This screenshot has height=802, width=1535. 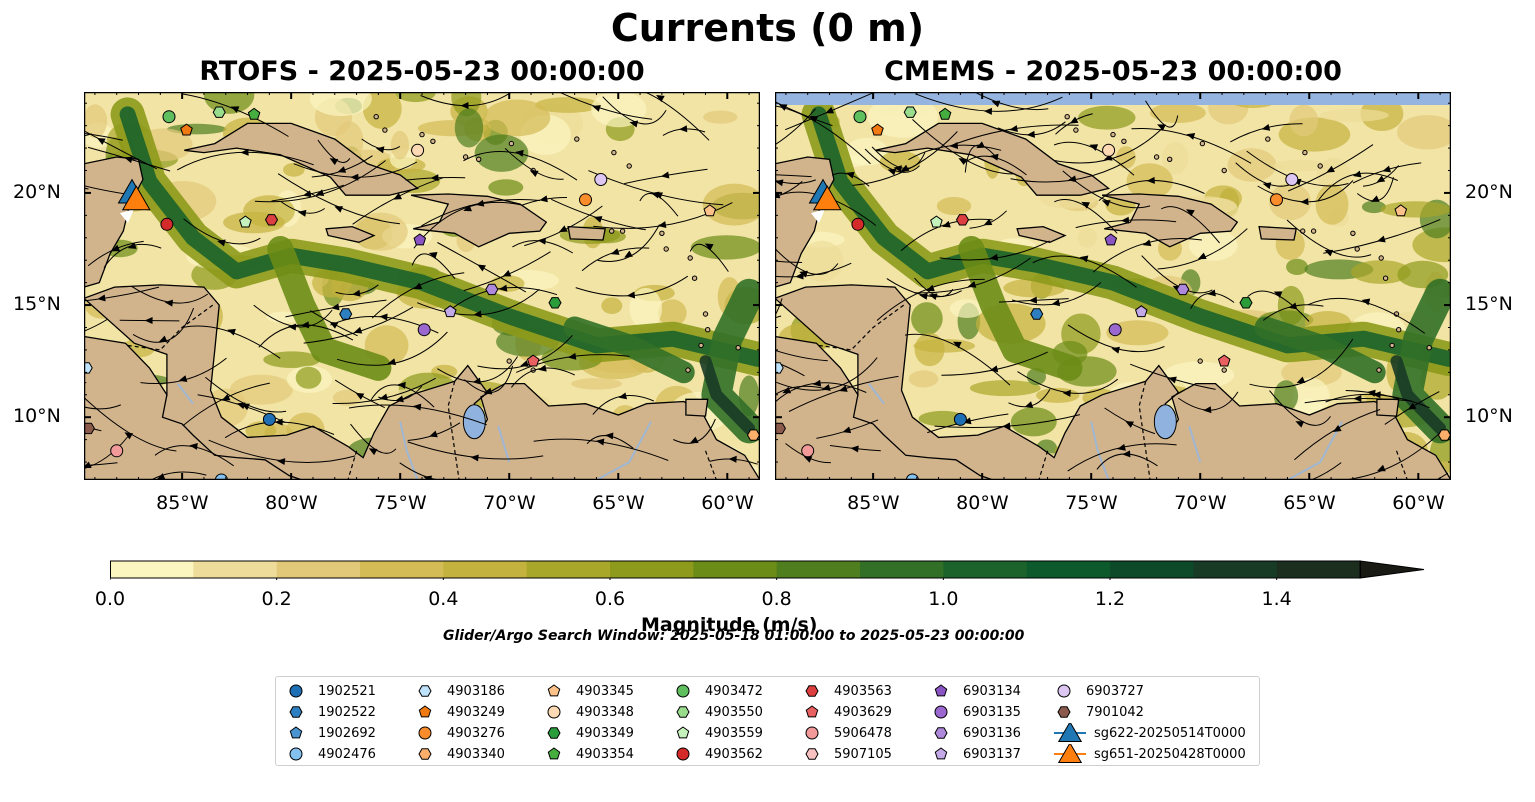 I want to click on x-tick-label: 80°W, so click(x=982, y=503).